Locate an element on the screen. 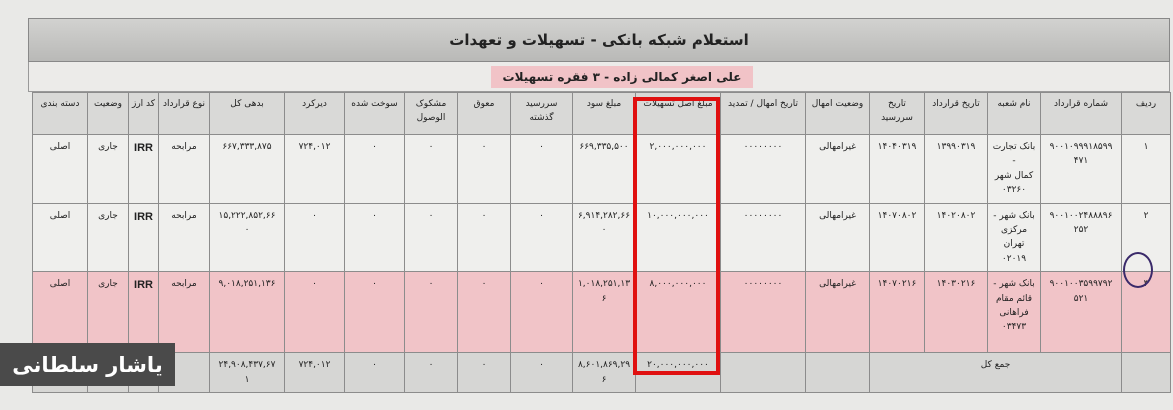 Image resolution: width=1173 pixels, height=410 pixels. table-cell: ۱۴۰۳۰۲۱۶ is located at coordinates (956, 312).